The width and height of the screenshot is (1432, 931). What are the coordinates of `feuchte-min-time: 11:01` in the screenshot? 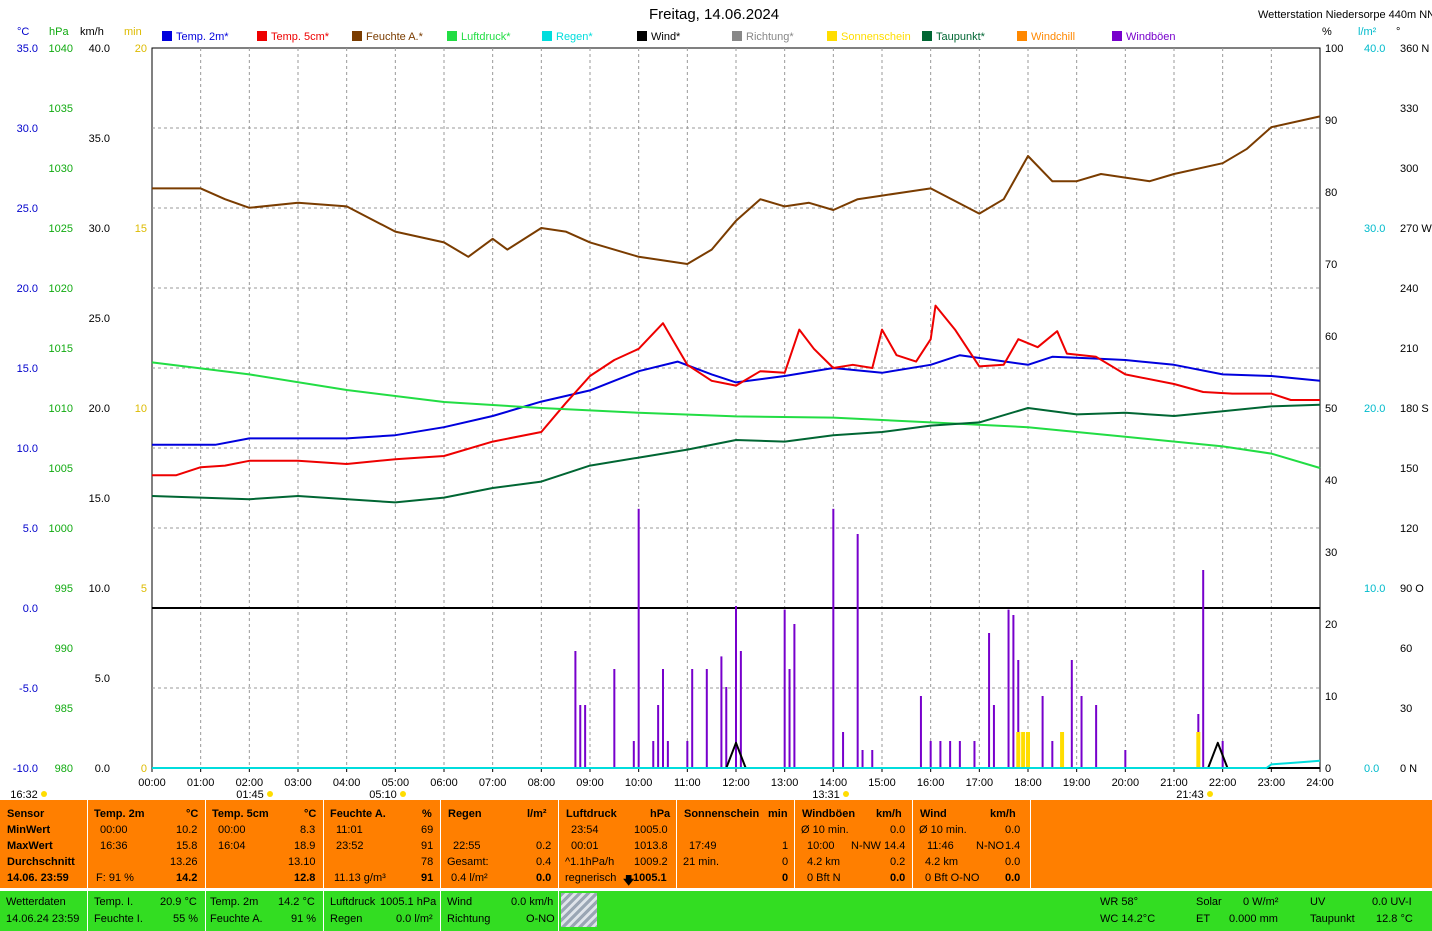 It's located at (349, 830).